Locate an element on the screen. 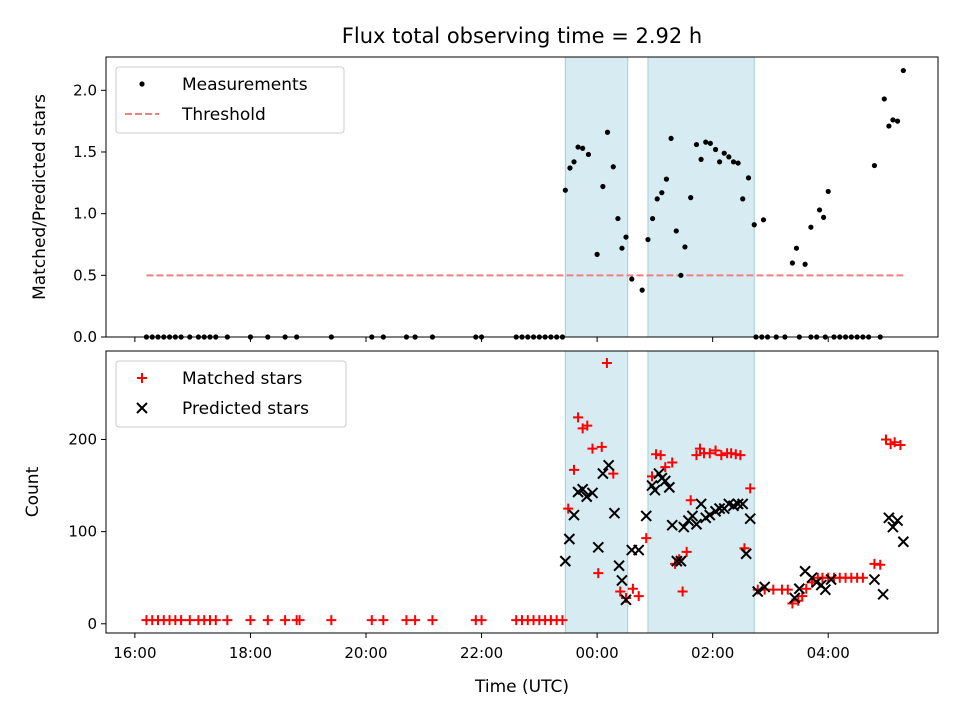  x-tick-label: 00:00 is located at coordinates (596, 653).